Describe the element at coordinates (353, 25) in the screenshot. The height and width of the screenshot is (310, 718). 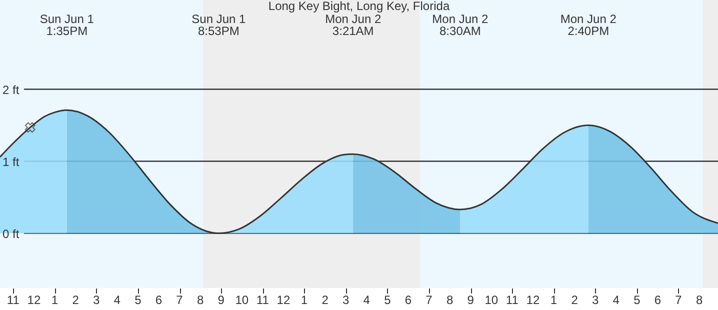
I see `x2-tick-label: Mon Jun 2 3:21AM` at that location.